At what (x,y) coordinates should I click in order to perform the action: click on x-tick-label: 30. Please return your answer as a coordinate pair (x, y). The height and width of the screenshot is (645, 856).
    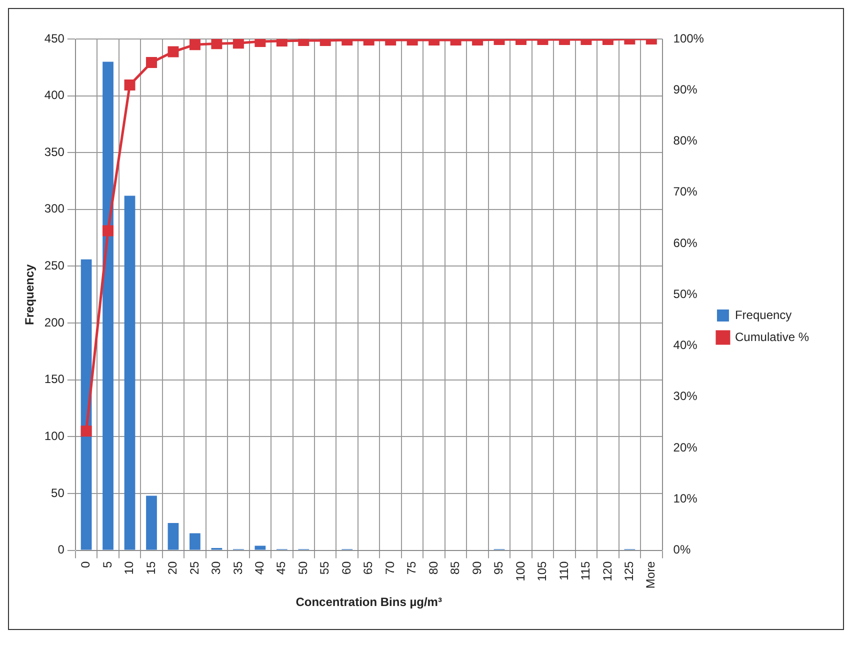
    Looking at the image, I should click on (216, 567).